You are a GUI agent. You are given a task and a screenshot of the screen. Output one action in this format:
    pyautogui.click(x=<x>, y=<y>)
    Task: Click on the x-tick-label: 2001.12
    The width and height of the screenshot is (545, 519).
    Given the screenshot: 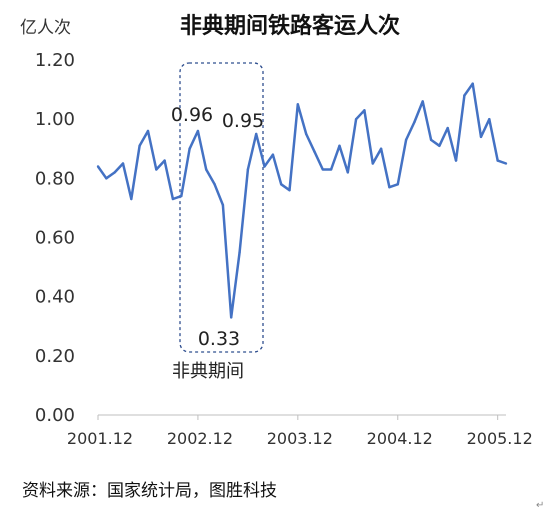 What is the action you would take?
    pyautogui.click(x=100, y=438)
    